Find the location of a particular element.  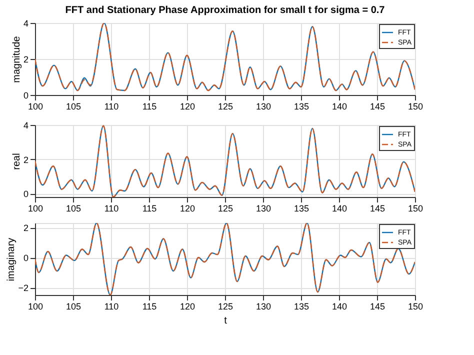

y-tick-label: −2 is located at coordinates (23, 288).